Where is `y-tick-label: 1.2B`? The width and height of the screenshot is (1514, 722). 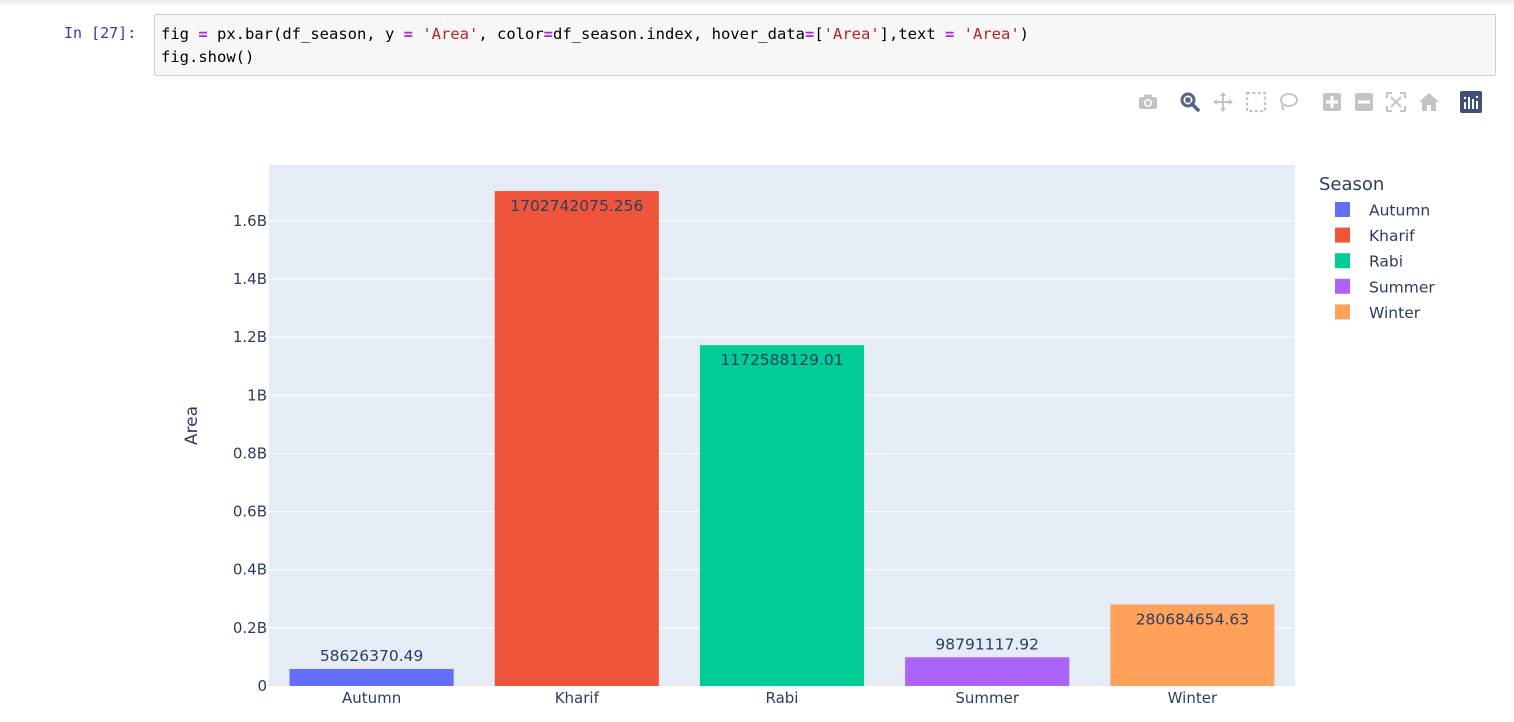
y-tick-label: 1.2B is located at coordinates (250, 337).